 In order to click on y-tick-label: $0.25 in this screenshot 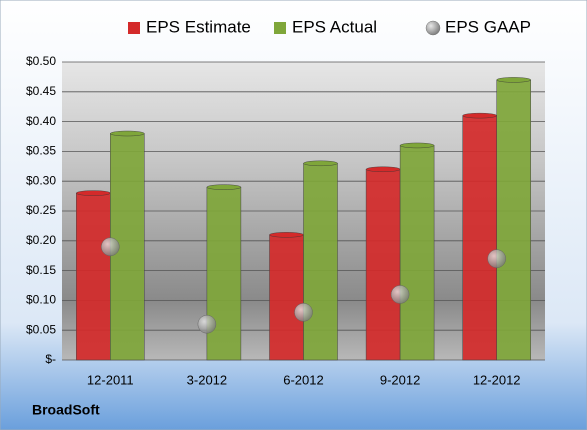, I will do `click(41, 210)`.